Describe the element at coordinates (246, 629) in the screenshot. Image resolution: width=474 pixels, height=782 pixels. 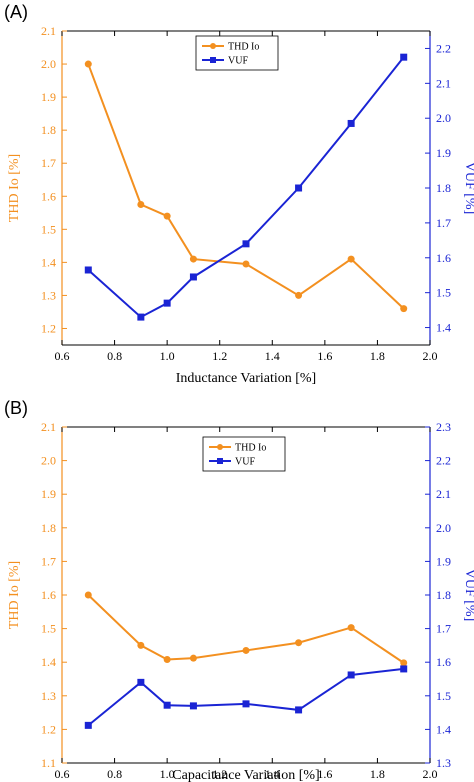
I see `thd-series-line` at that location.